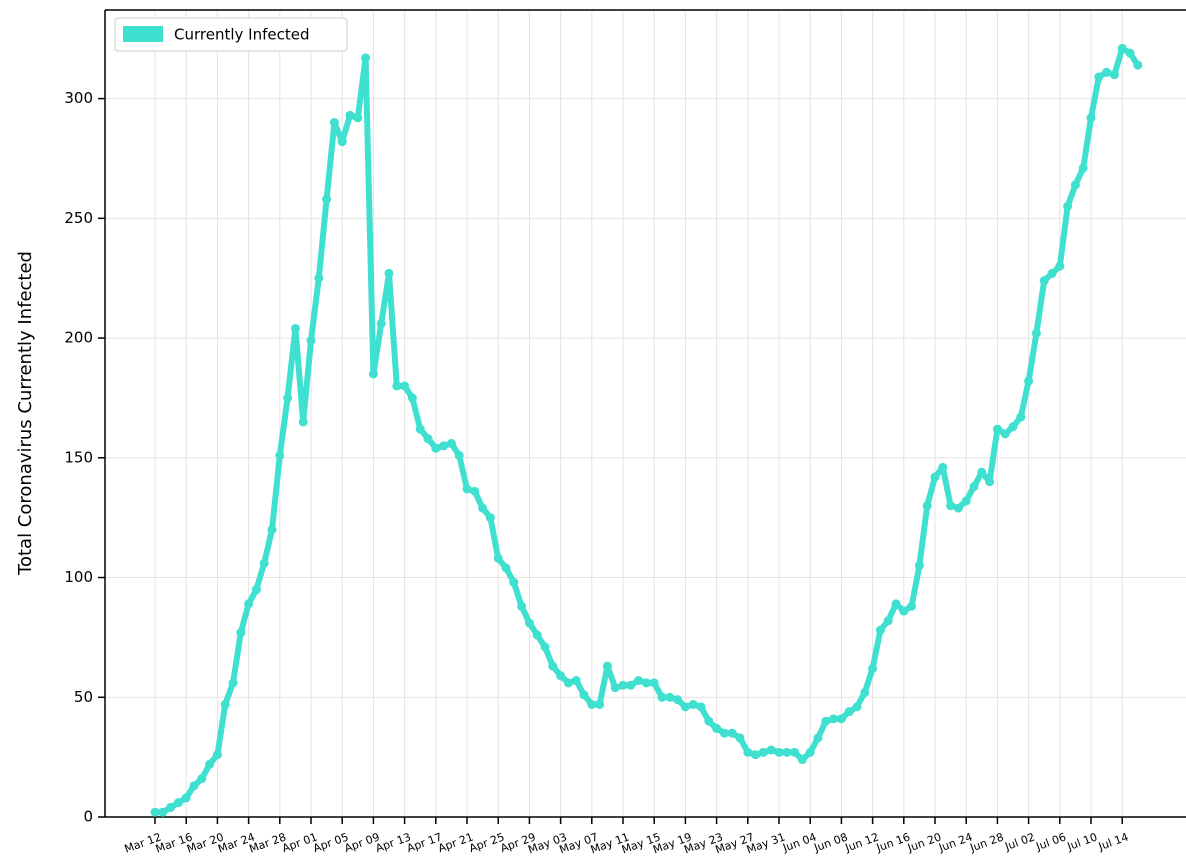 The image size is (1186, 868). Describe the element at coordinates (986, 842) in the screenshot. I see `x-tick-label: Jun 28` at that location.